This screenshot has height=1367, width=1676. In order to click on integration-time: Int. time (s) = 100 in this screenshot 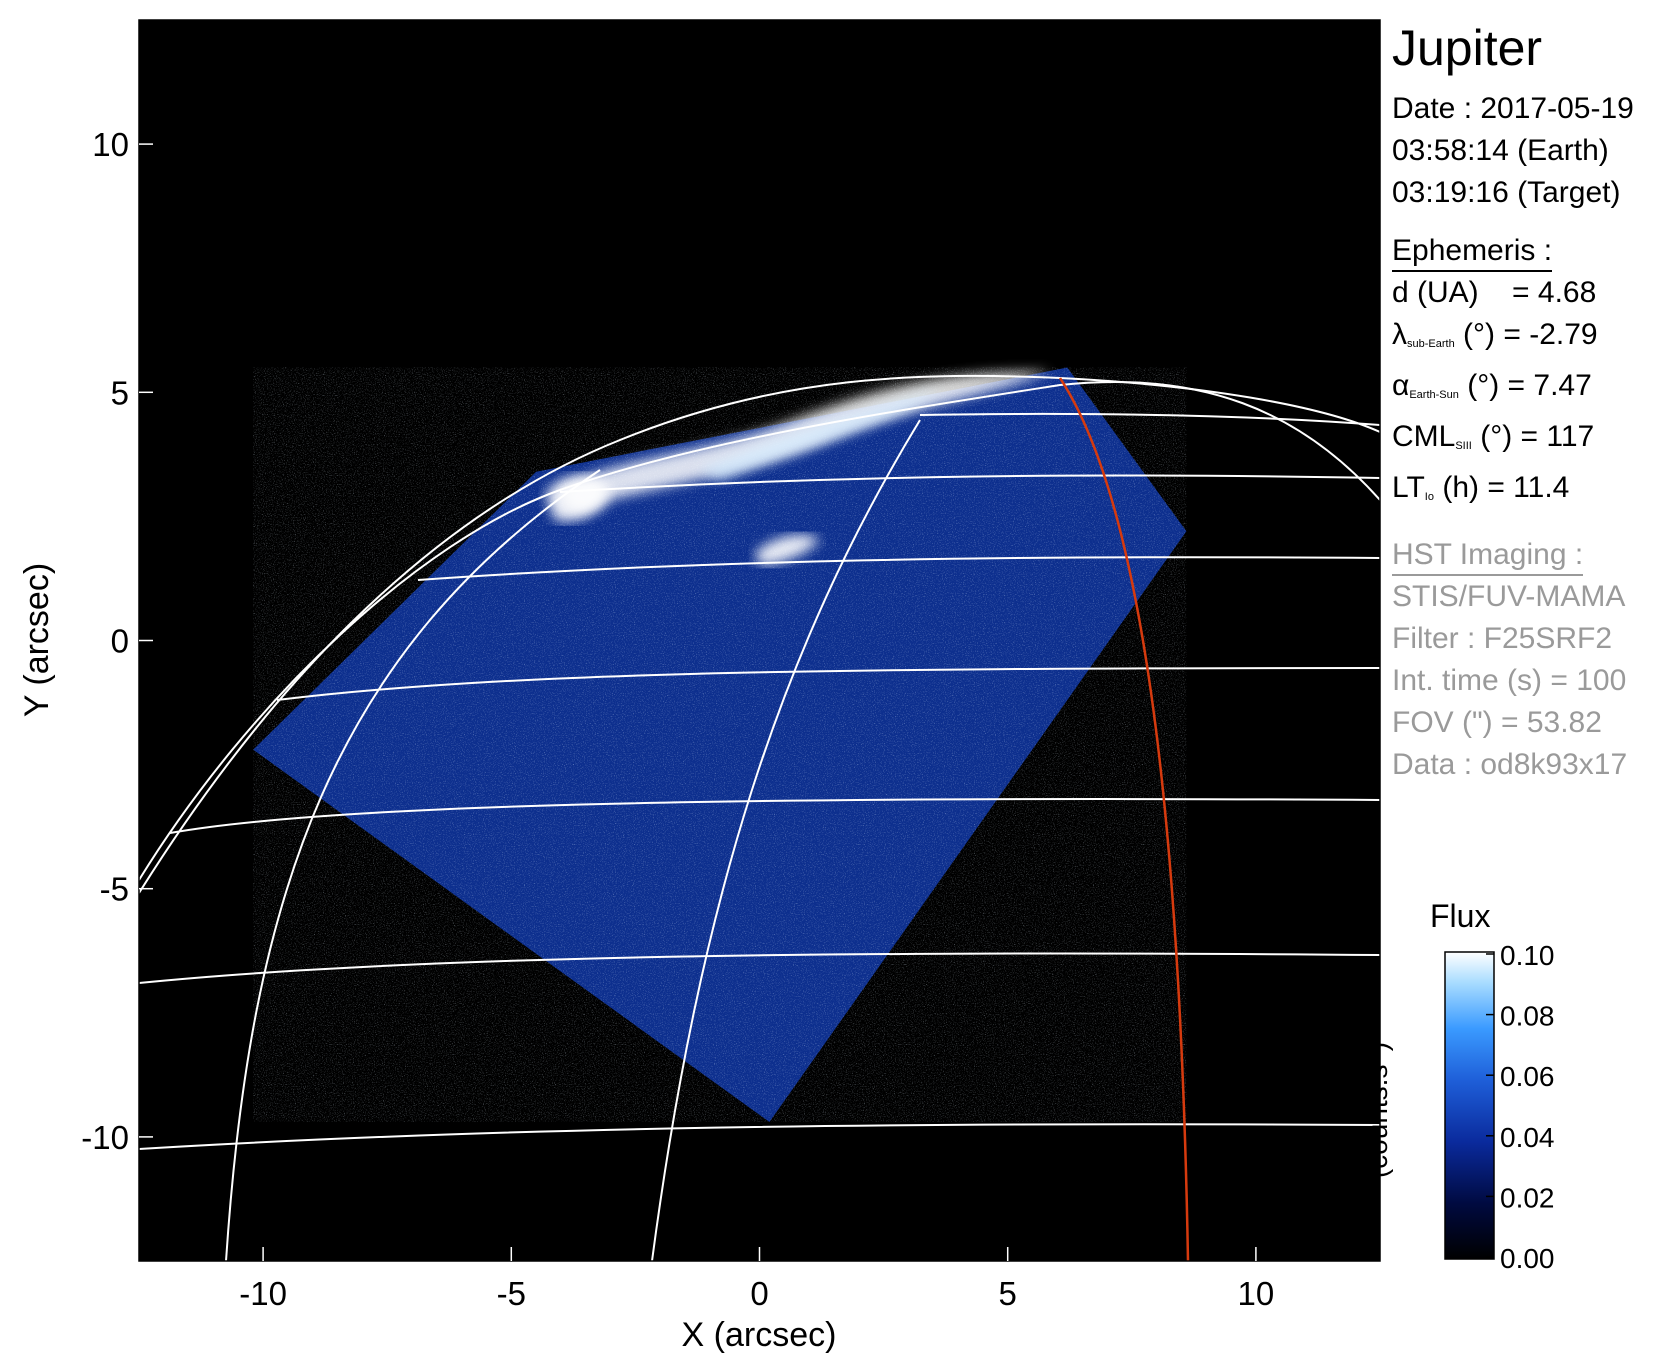, I will do `click(1509, 680)`.